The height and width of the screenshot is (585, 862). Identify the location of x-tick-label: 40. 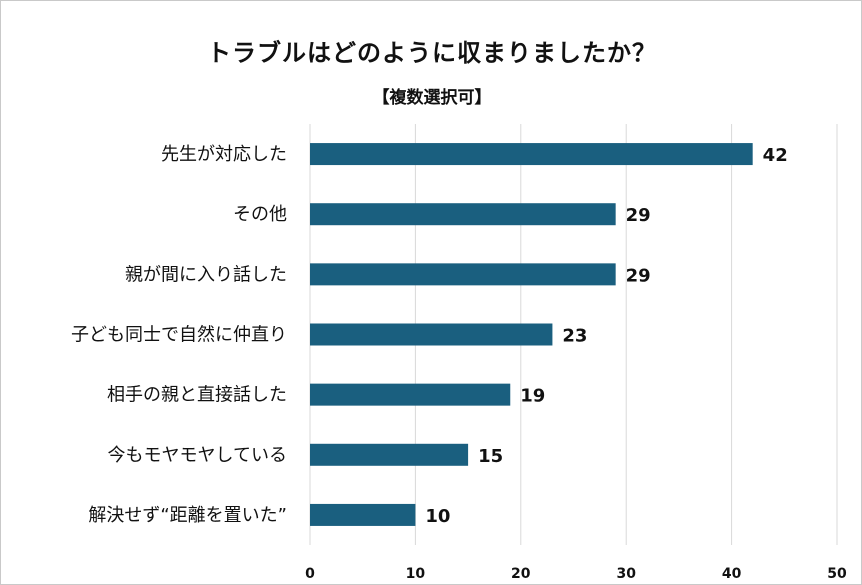
(732, 574).